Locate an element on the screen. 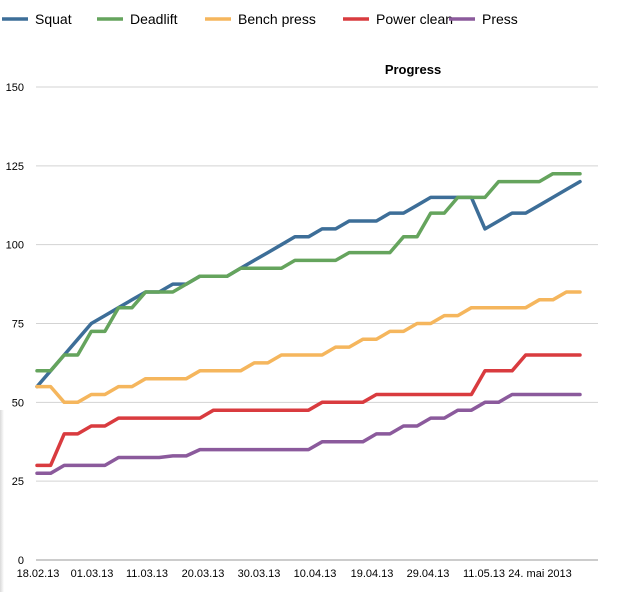 The image size is (620, 592). x-tick-label: 19.04.13 is located at coordinates (372, 574).